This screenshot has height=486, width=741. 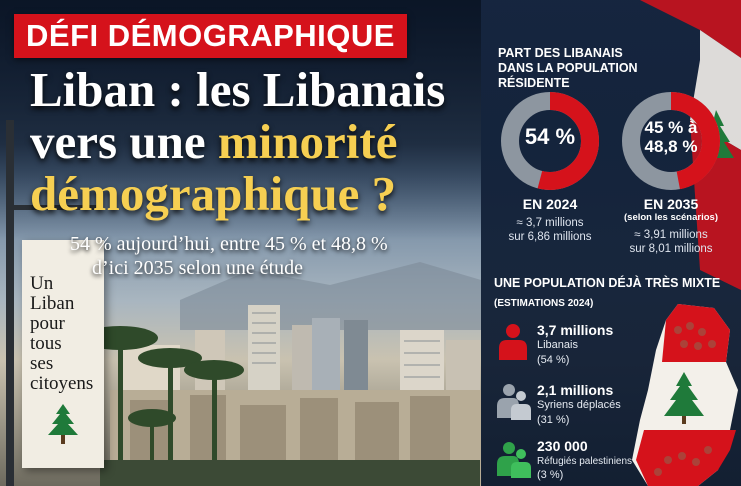 What do you see at coordinates (544, 303) in the screenshot?
I see `section-subtitle: (ESTIMATIONS 2024)` at bounding box center [544, 303].